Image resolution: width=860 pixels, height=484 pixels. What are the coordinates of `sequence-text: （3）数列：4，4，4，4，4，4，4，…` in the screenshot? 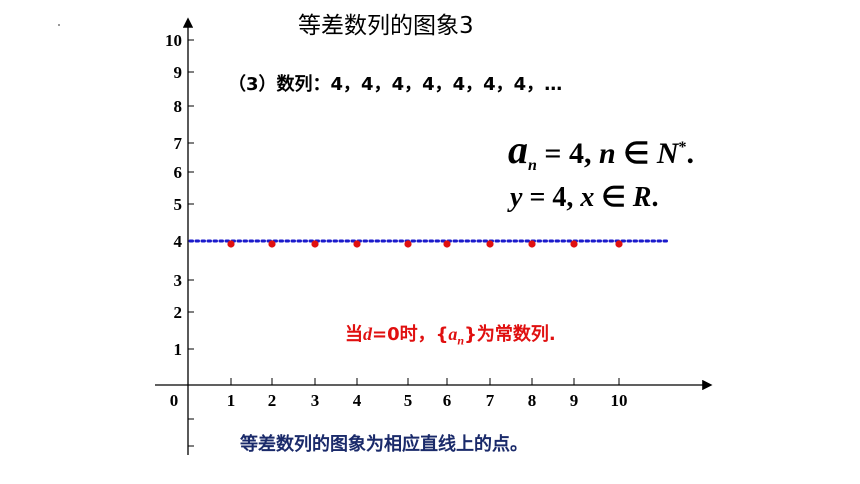 It's located at (395, 84).